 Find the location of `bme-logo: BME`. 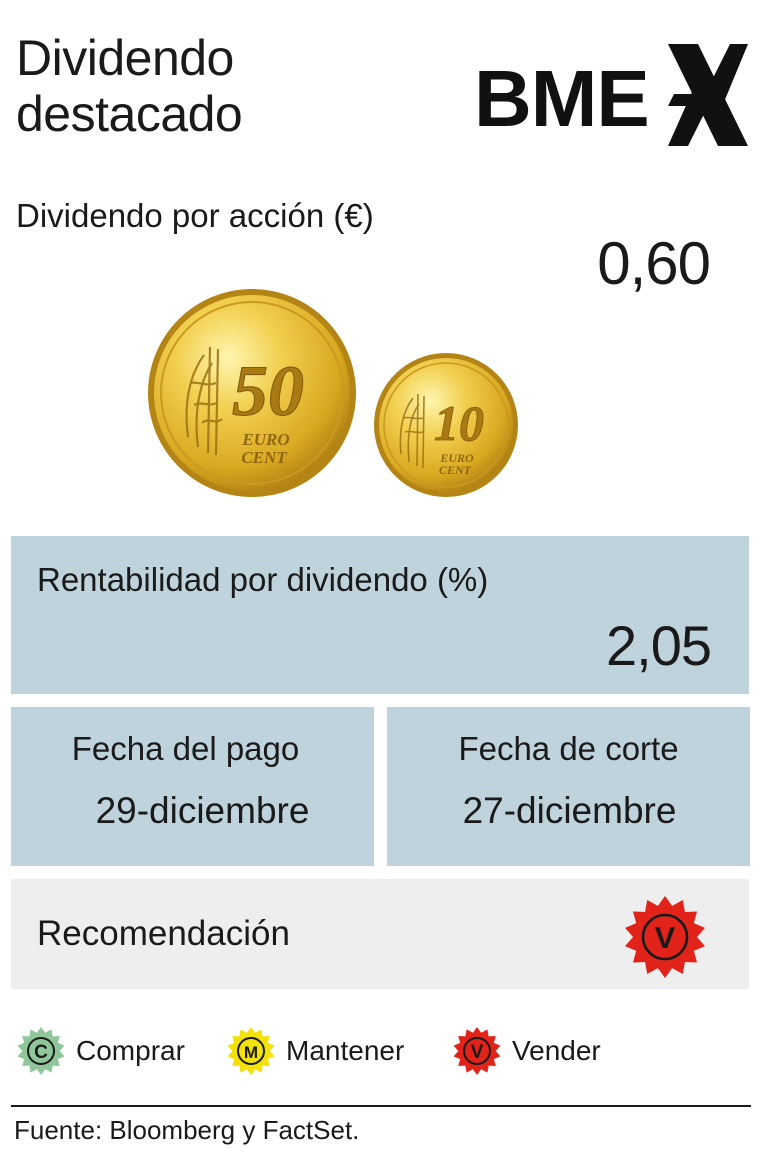

bme-logo: BME is located at coordinates (611, 95).